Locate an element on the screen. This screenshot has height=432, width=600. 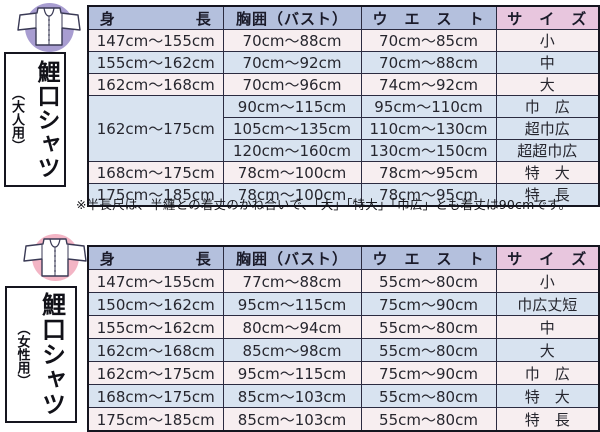
table-row: 155cm～162cm 80cm～94cm 55cm～80cm 中 is located at coordinates (343, 327).